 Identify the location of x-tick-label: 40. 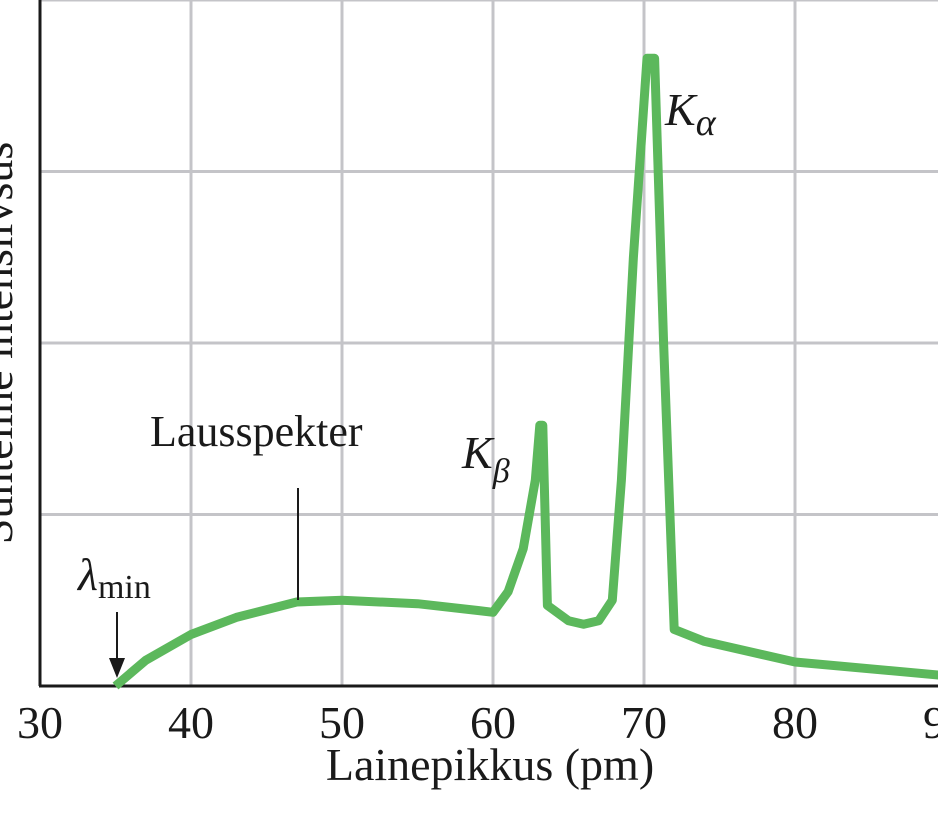
(191, 722).